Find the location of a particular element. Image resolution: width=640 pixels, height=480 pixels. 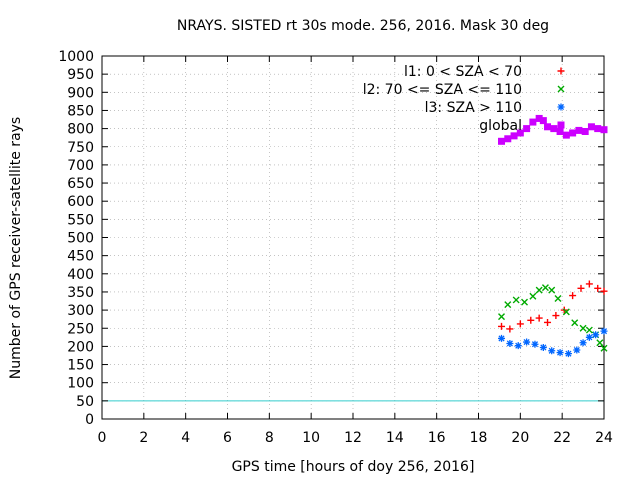

y-tick-label: 50 is located at coordinates (85, 402).